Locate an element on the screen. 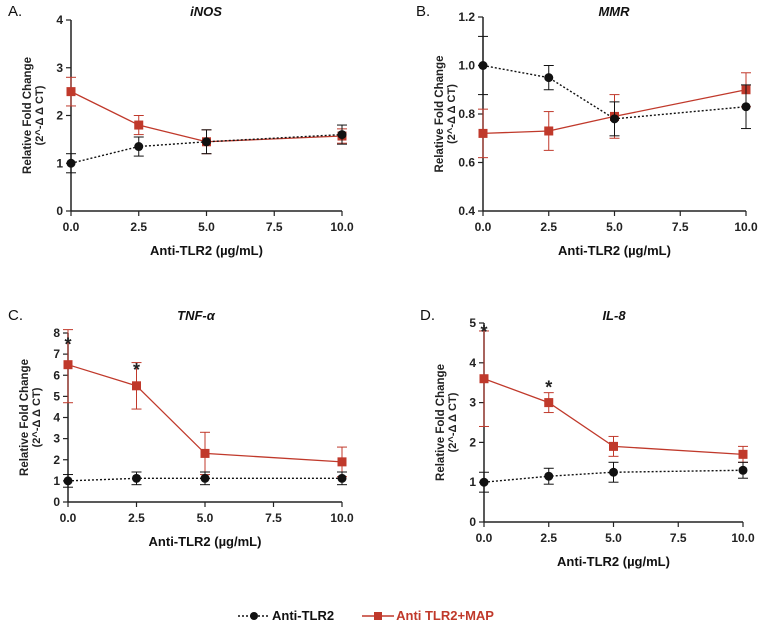  legend-item-anti-tlr2: Anti-TLR2 is located at coordinates (285, 615).